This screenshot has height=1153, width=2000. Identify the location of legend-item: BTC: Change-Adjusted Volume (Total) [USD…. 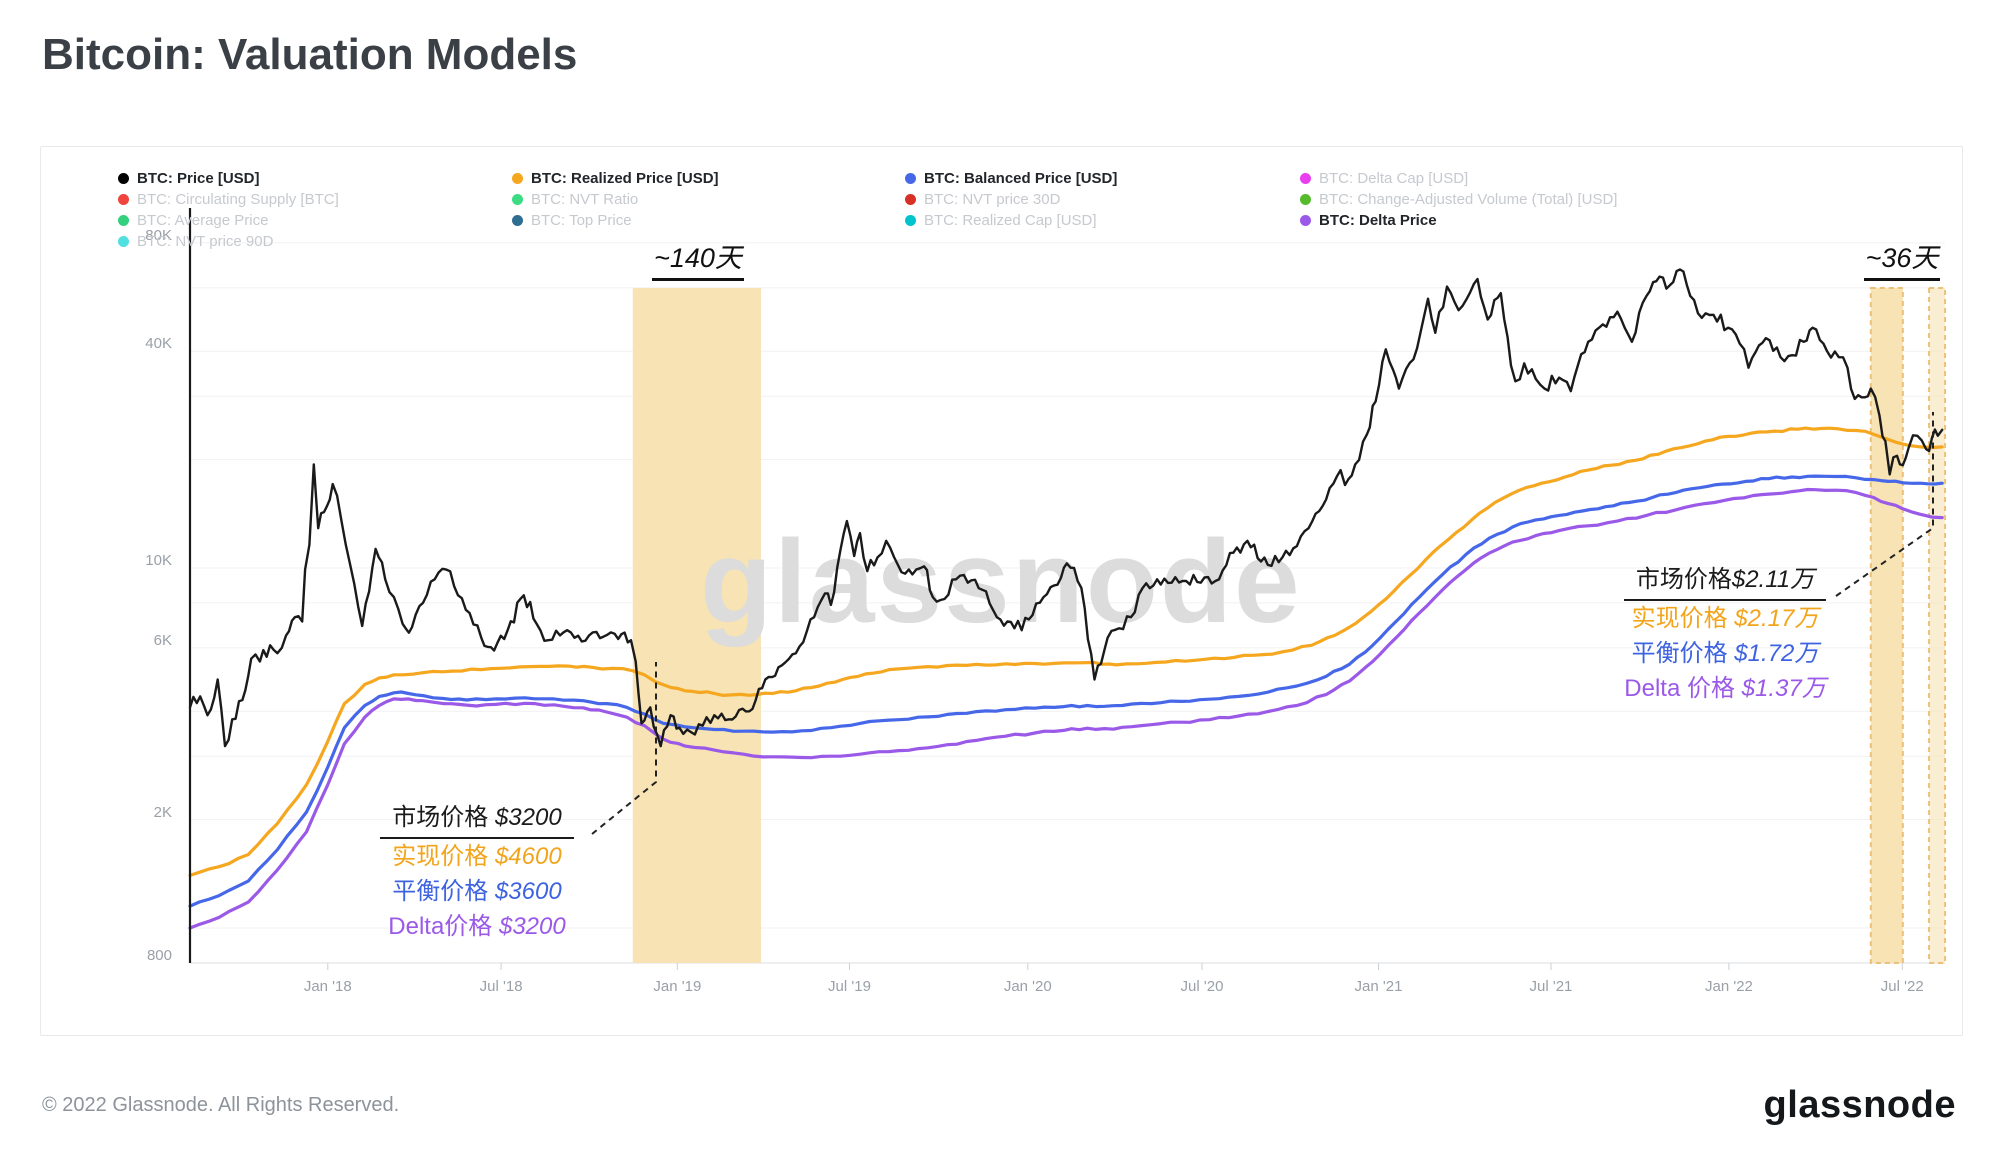
(1458, 199).